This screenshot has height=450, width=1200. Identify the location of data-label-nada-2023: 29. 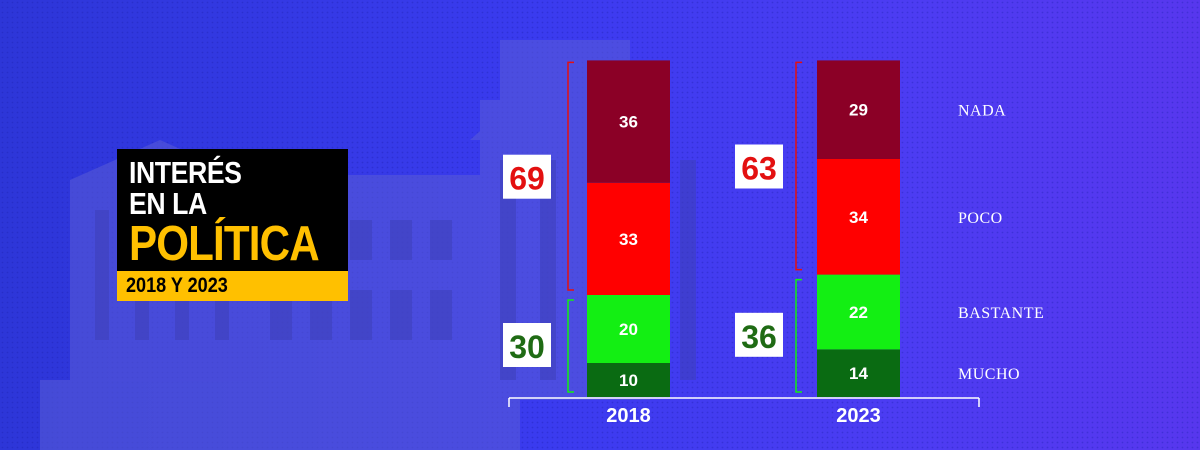
(858, 110).